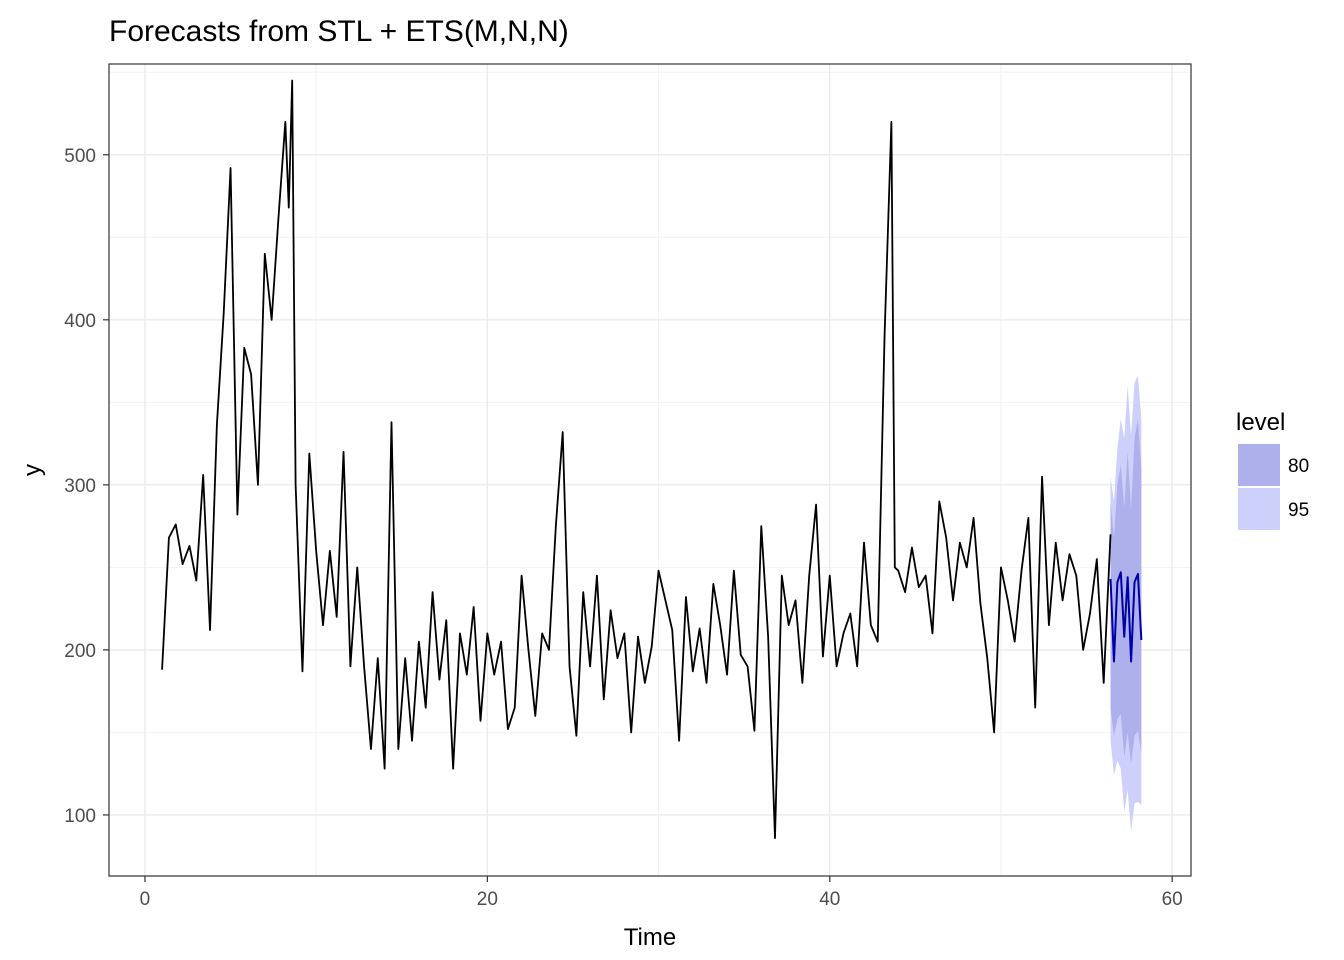  I want to click on legend-label-95: 95, so click(1298, 510).